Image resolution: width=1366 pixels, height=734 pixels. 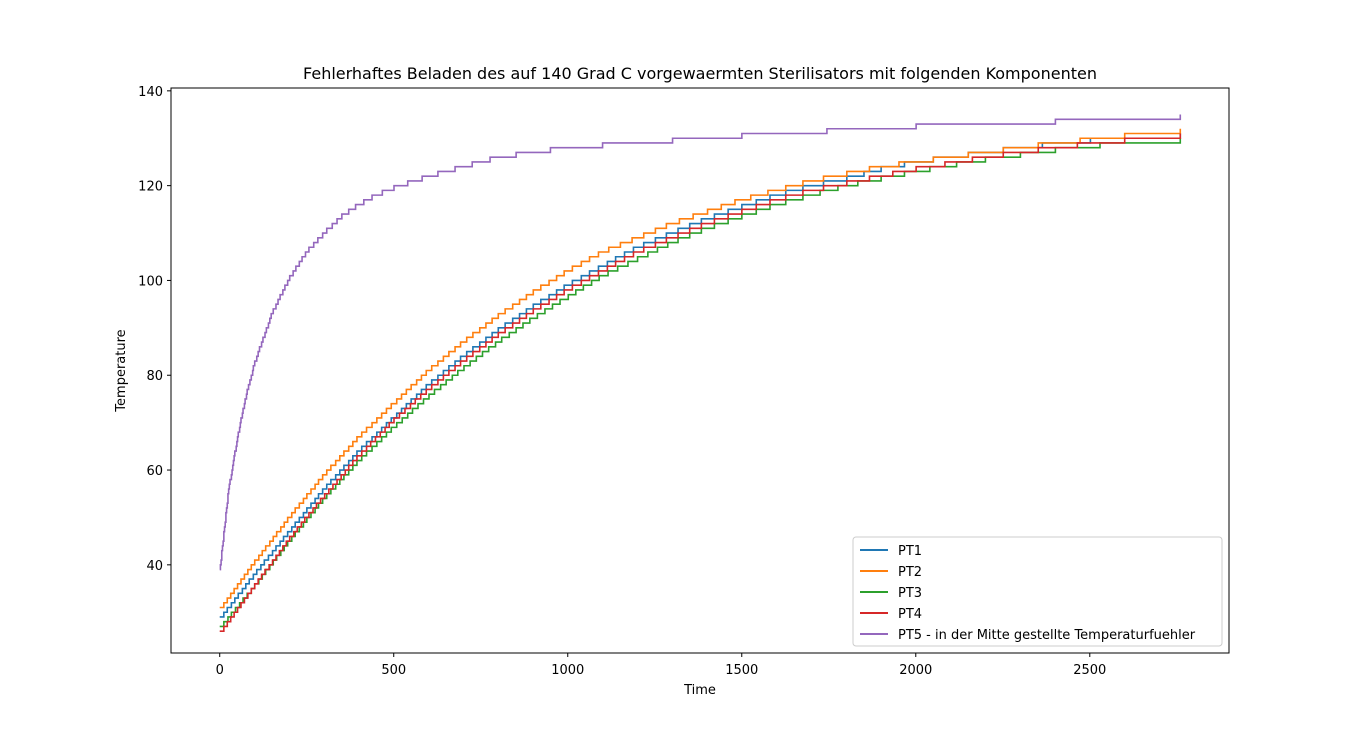 I want to click on legend-box, so click(x=1037, y=591).